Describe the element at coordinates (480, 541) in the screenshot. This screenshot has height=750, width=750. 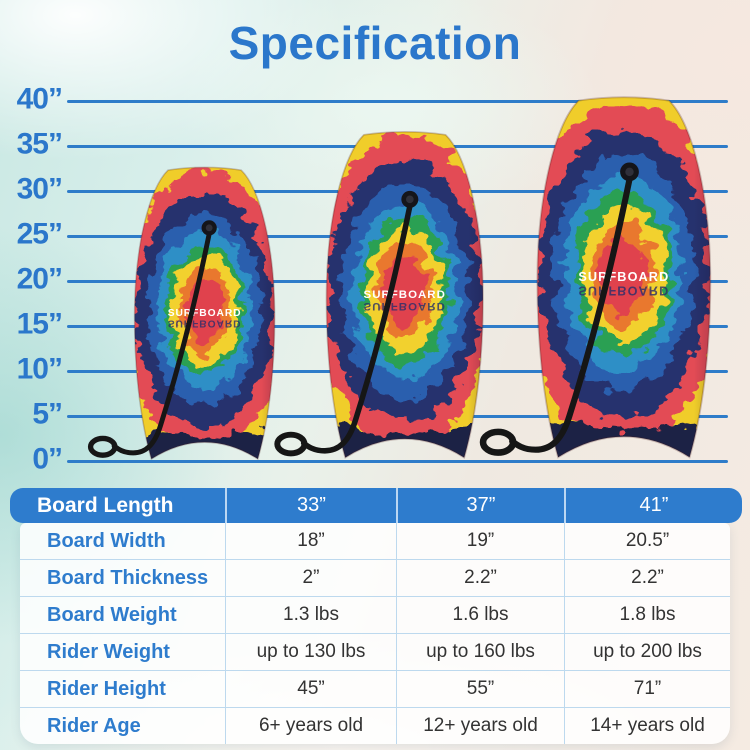
I see `row-value: 19”` at that location.